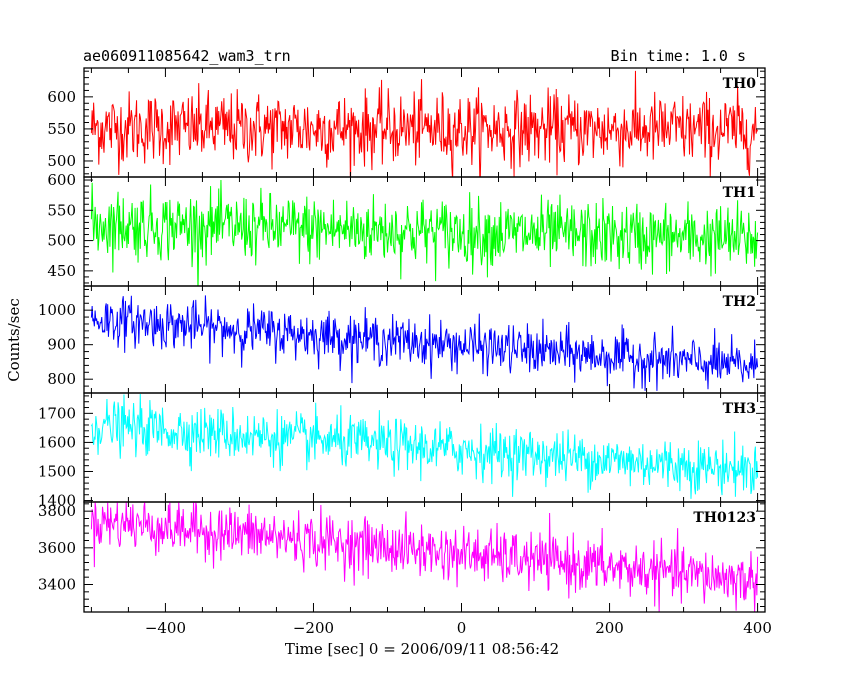 The height and width of the screenshot is (680, 850). Describe the element at coordinates (424, 557) in the screenshot. I see `series-th0123-line` at that location.